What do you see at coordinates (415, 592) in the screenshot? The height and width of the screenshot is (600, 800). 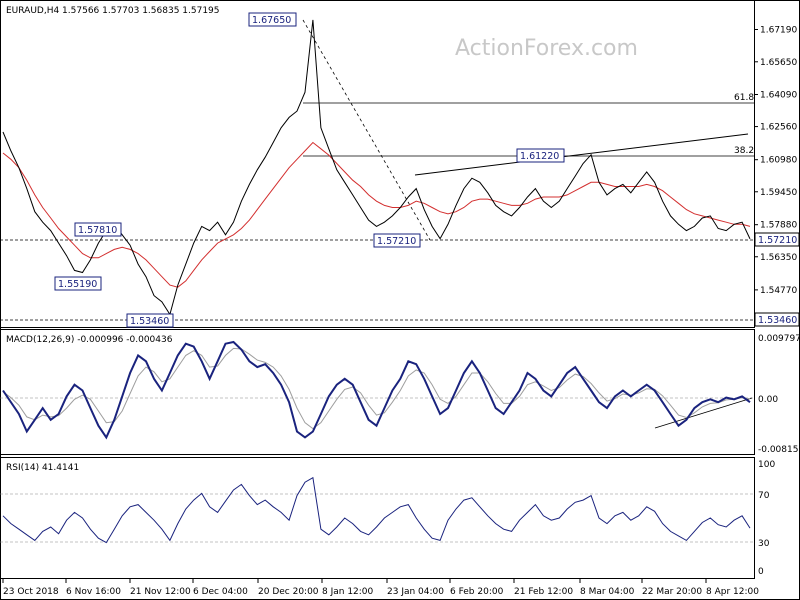 I see `x-tick-label: 23 Jan 04:00` at bounding box center [415, 592].